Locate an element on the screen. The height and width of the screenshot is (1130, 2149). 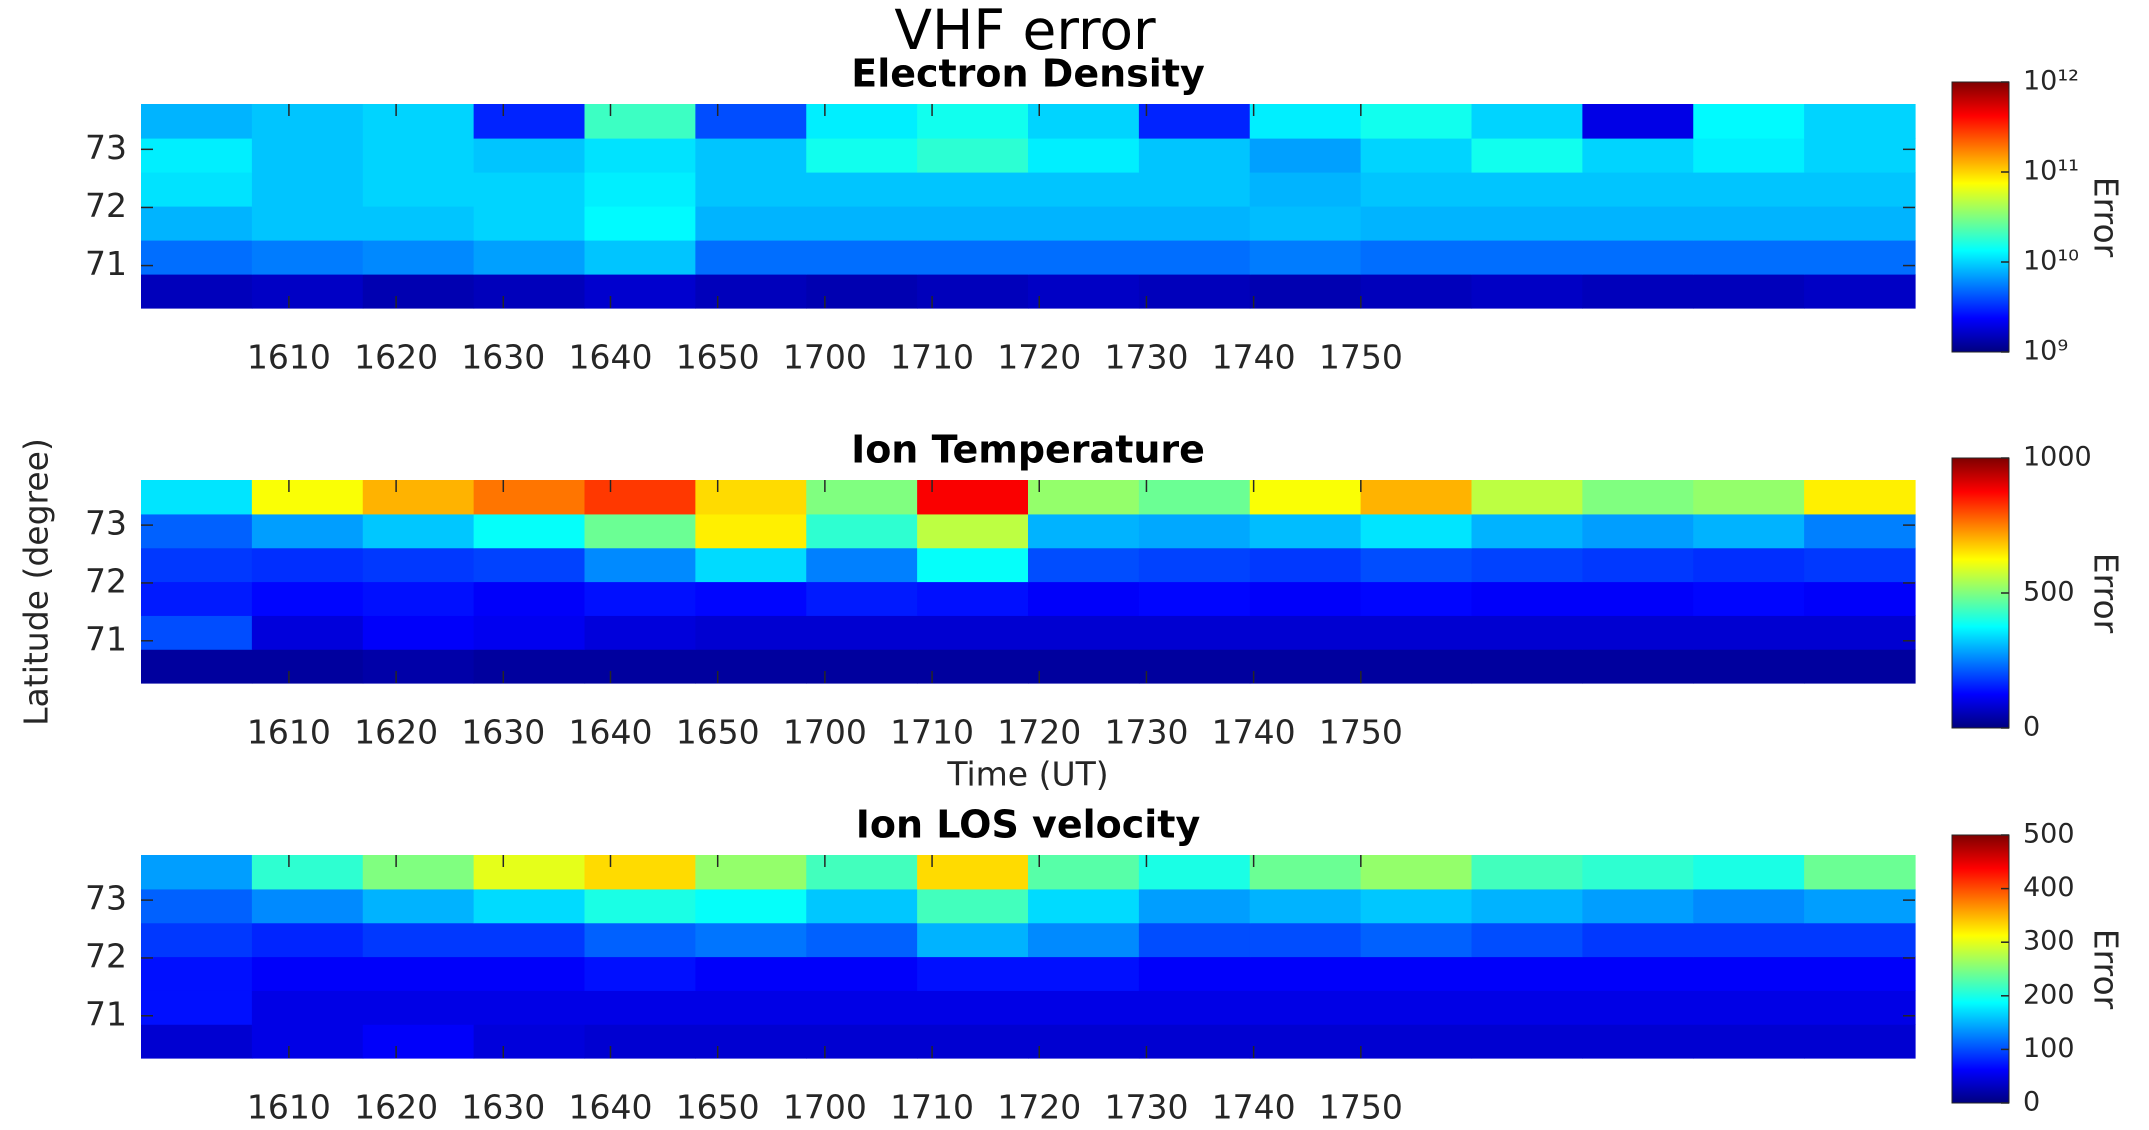
y-tick-label: 73 is located at coordinates (106, 898).